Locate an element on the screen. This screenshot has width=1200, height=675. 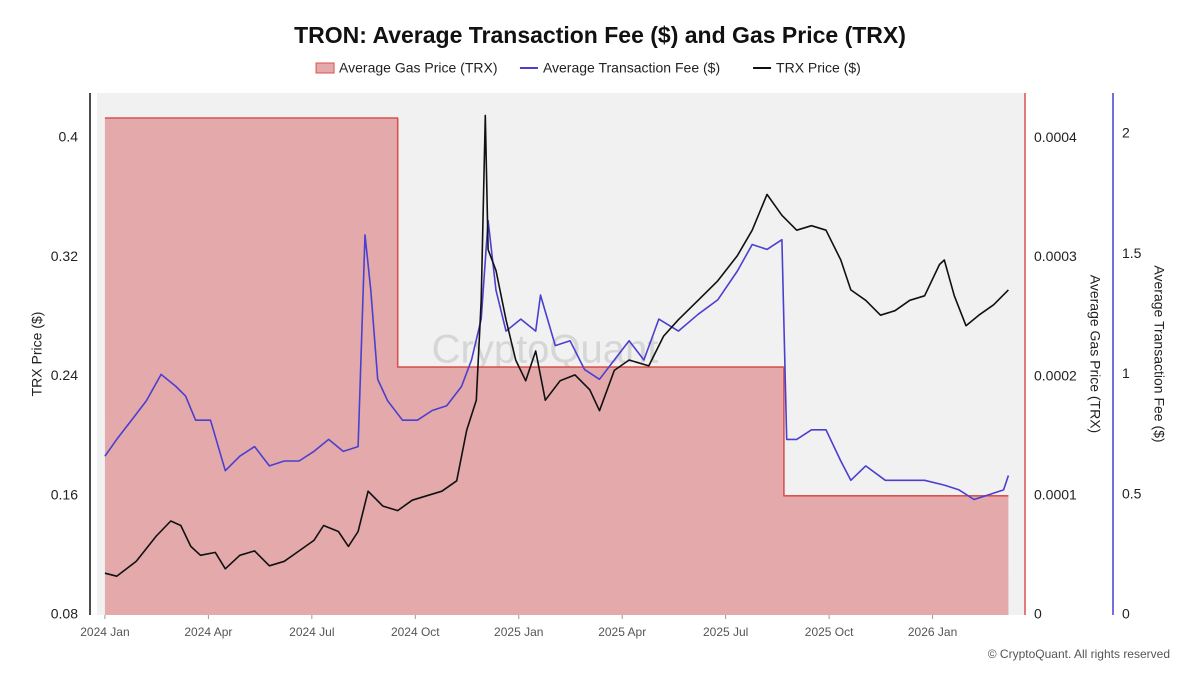
y2-tick-label: 0.0001 is located at coordinates (1055, 495).